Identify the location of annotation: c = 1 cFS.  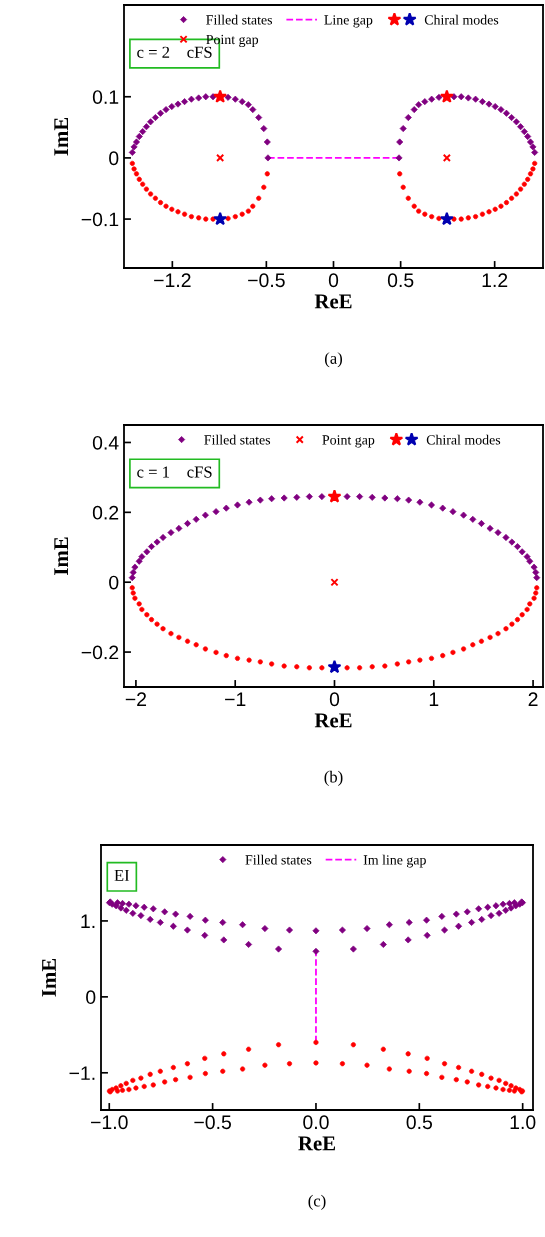
(174, 472).